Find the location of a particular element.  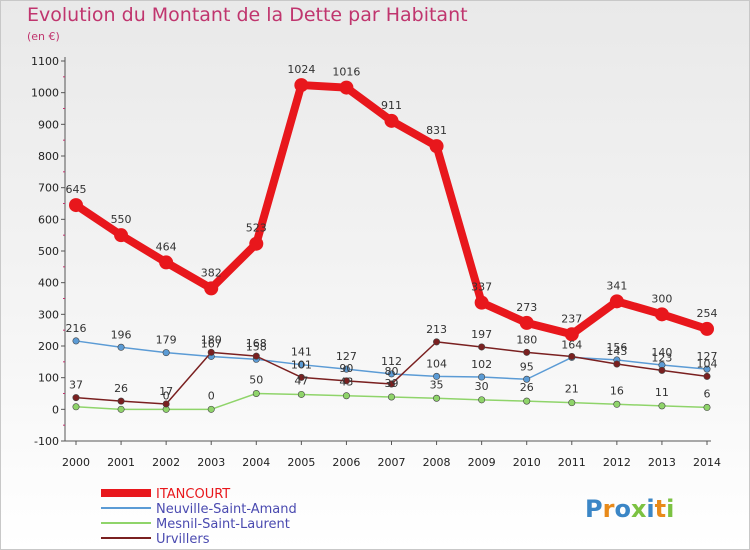

data-label: 196 is located at coordinates (121, 334).